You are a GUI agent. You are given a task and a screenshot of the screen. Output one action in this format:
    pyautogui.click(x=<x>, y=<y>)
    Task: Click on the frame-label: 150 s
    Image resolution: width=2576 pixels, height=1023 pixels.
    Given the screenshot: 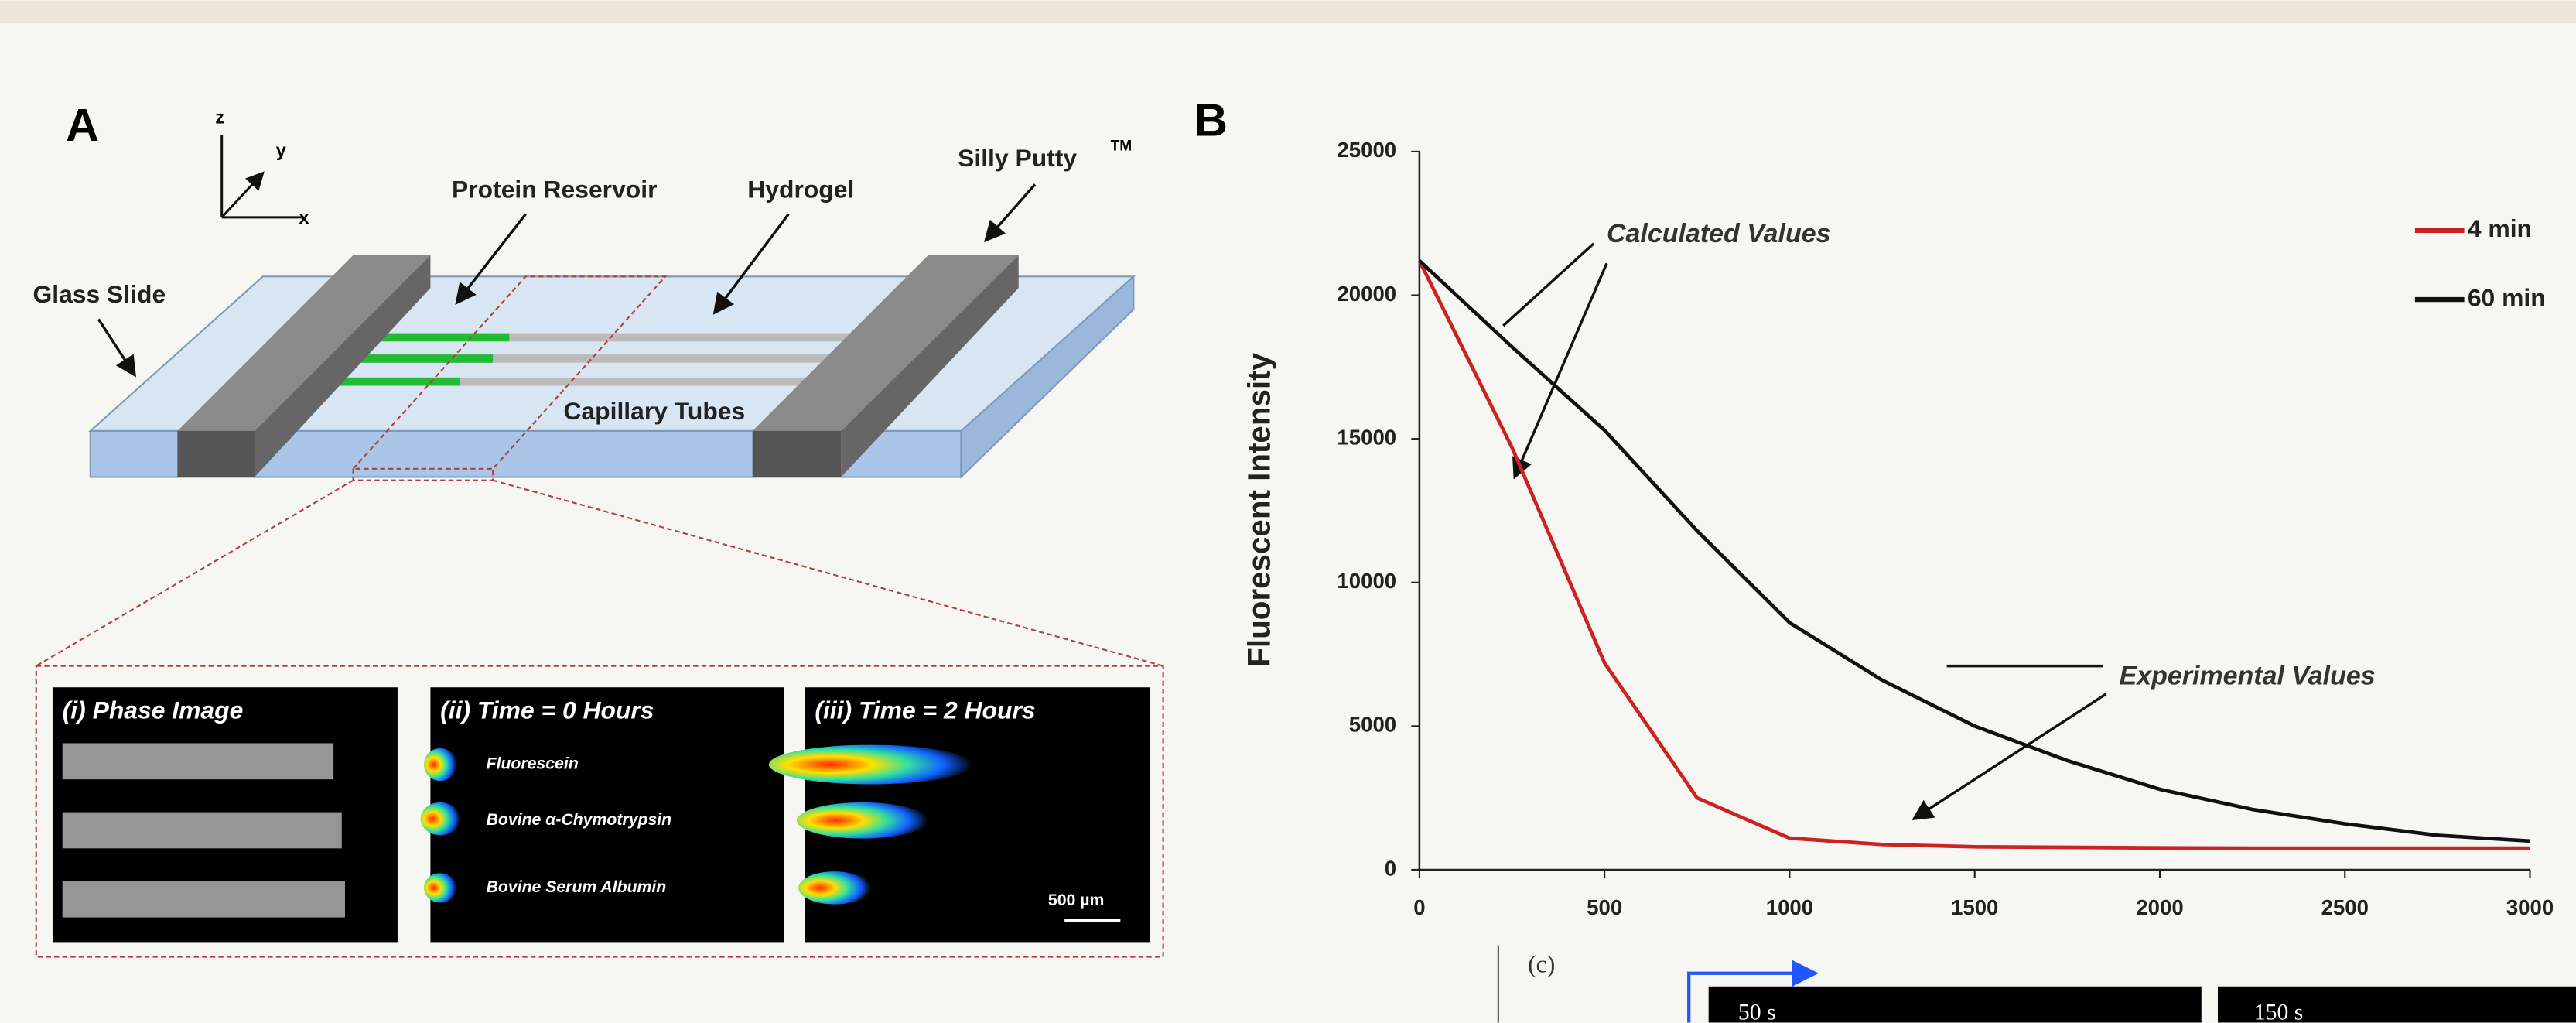 What is the action you would take?
    pyautogui.click(x=2279, y=1012)
    